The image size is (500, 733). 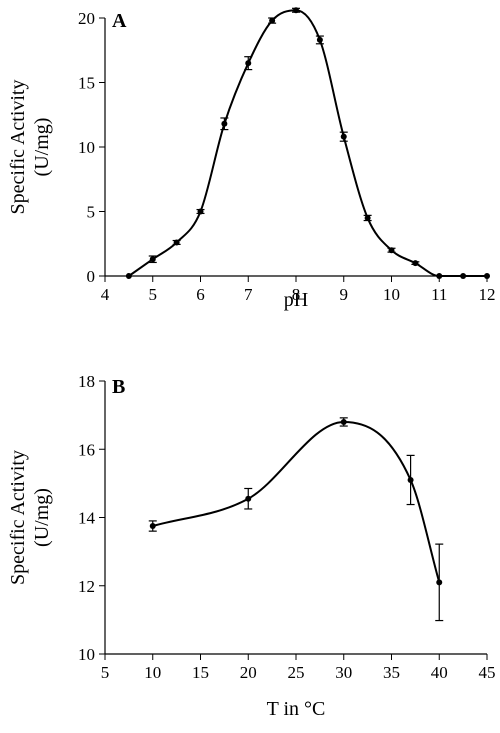 What do you see at coordinates (487, 294) in the screenshot?
I see `x-tick-label: 12` at bounding box center [487, 294].